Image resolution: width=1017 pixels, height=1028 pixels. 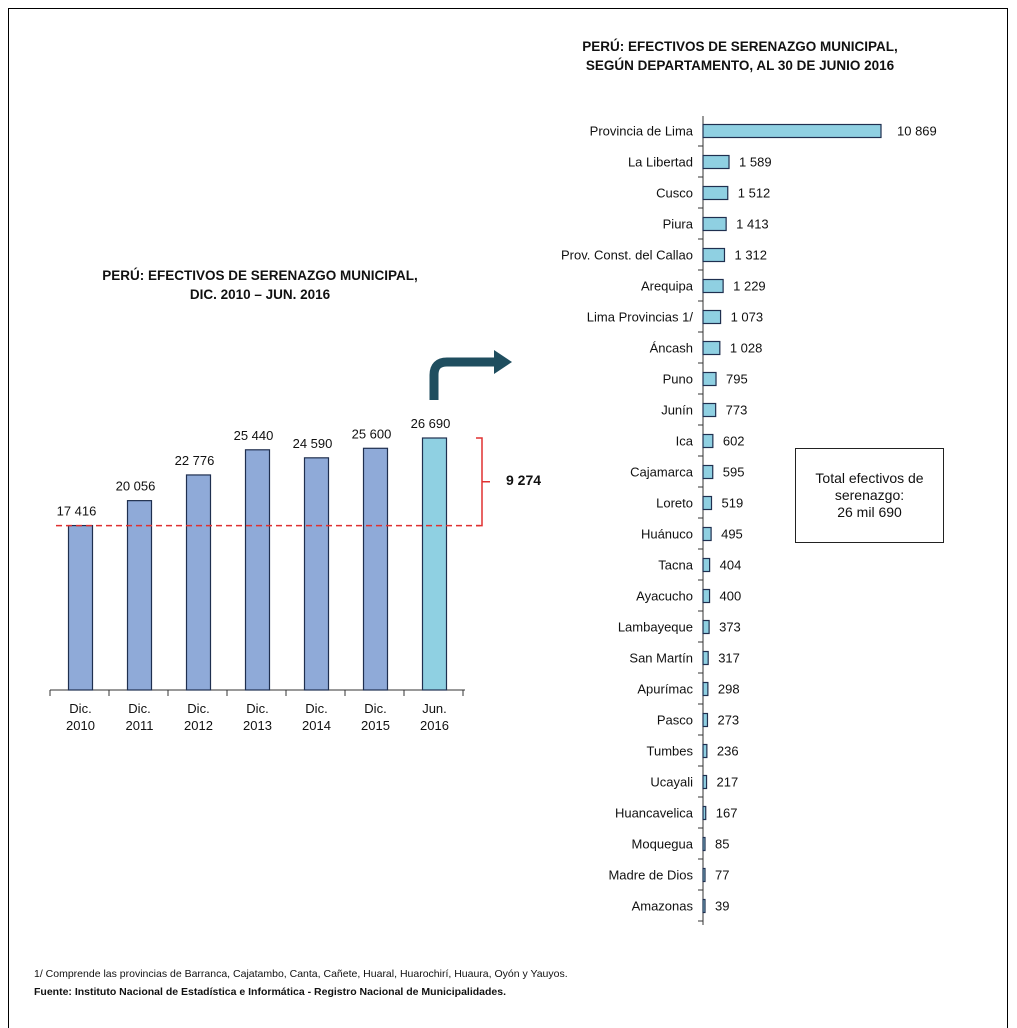 What do you see at coordinates (732, 534) in the screenshot?
I see `bar-value-label: 495` at bounding box center [732, 534].